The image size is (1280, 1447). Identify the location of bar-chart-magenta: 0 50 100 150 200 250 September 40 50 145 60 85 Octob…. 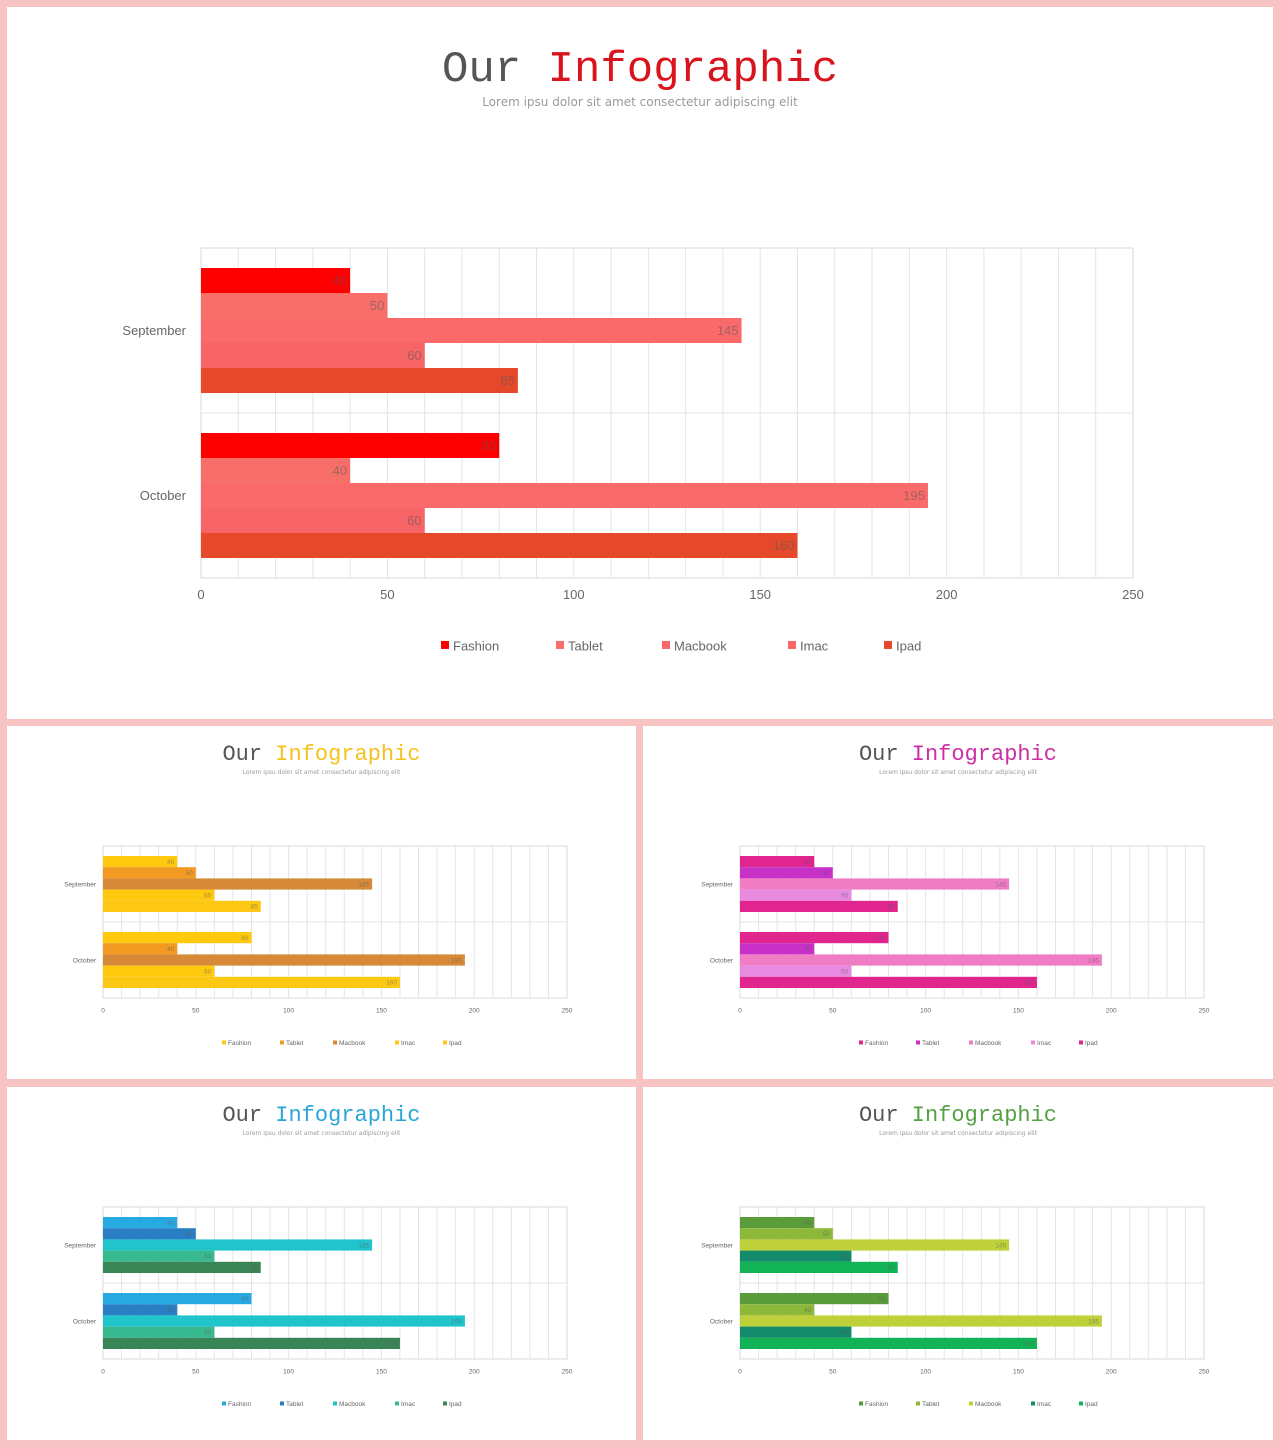
(955, 946).